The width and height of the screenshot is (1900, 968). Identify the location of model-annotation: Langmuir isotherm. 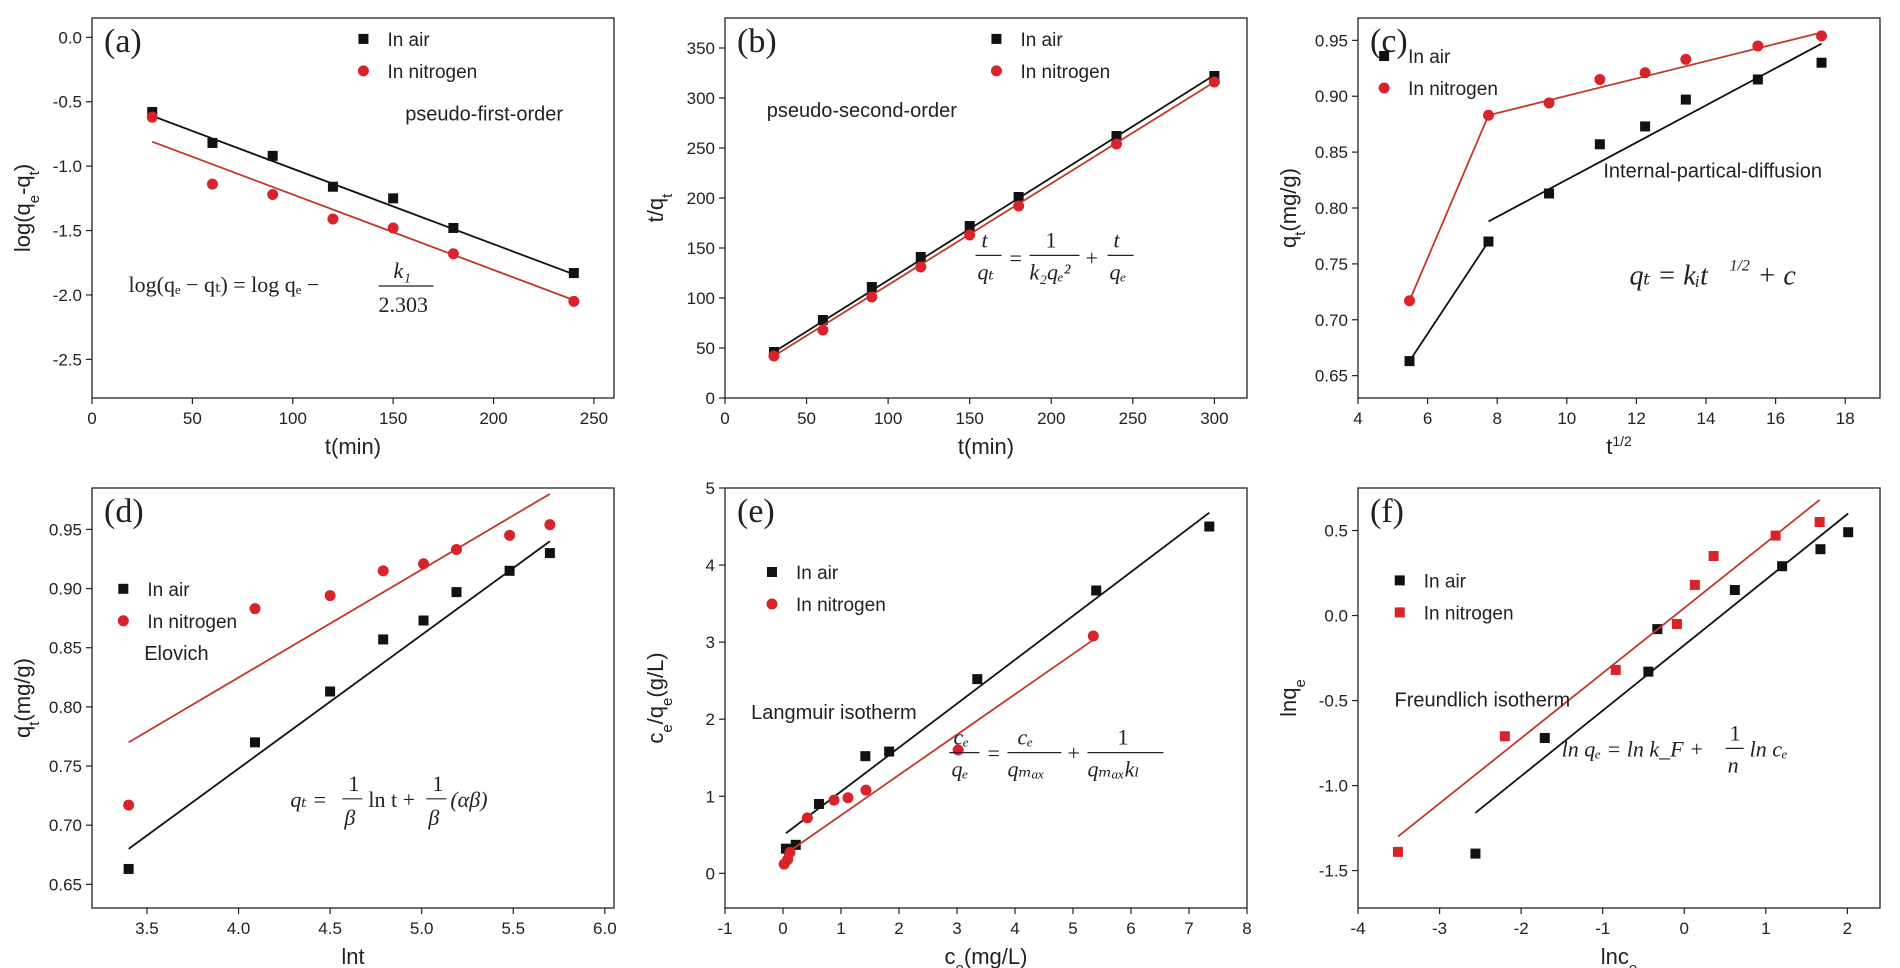
(834, 713).